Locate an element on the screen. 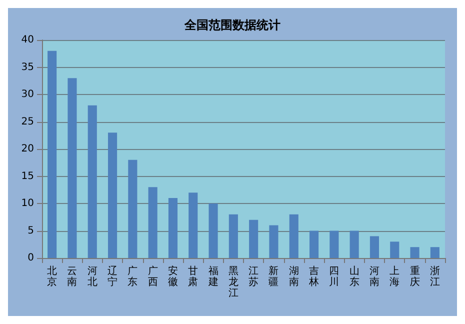 The width and height of the screenshot is (465, 324). y-tick-label: 15 is located at coordinates (27, 176).